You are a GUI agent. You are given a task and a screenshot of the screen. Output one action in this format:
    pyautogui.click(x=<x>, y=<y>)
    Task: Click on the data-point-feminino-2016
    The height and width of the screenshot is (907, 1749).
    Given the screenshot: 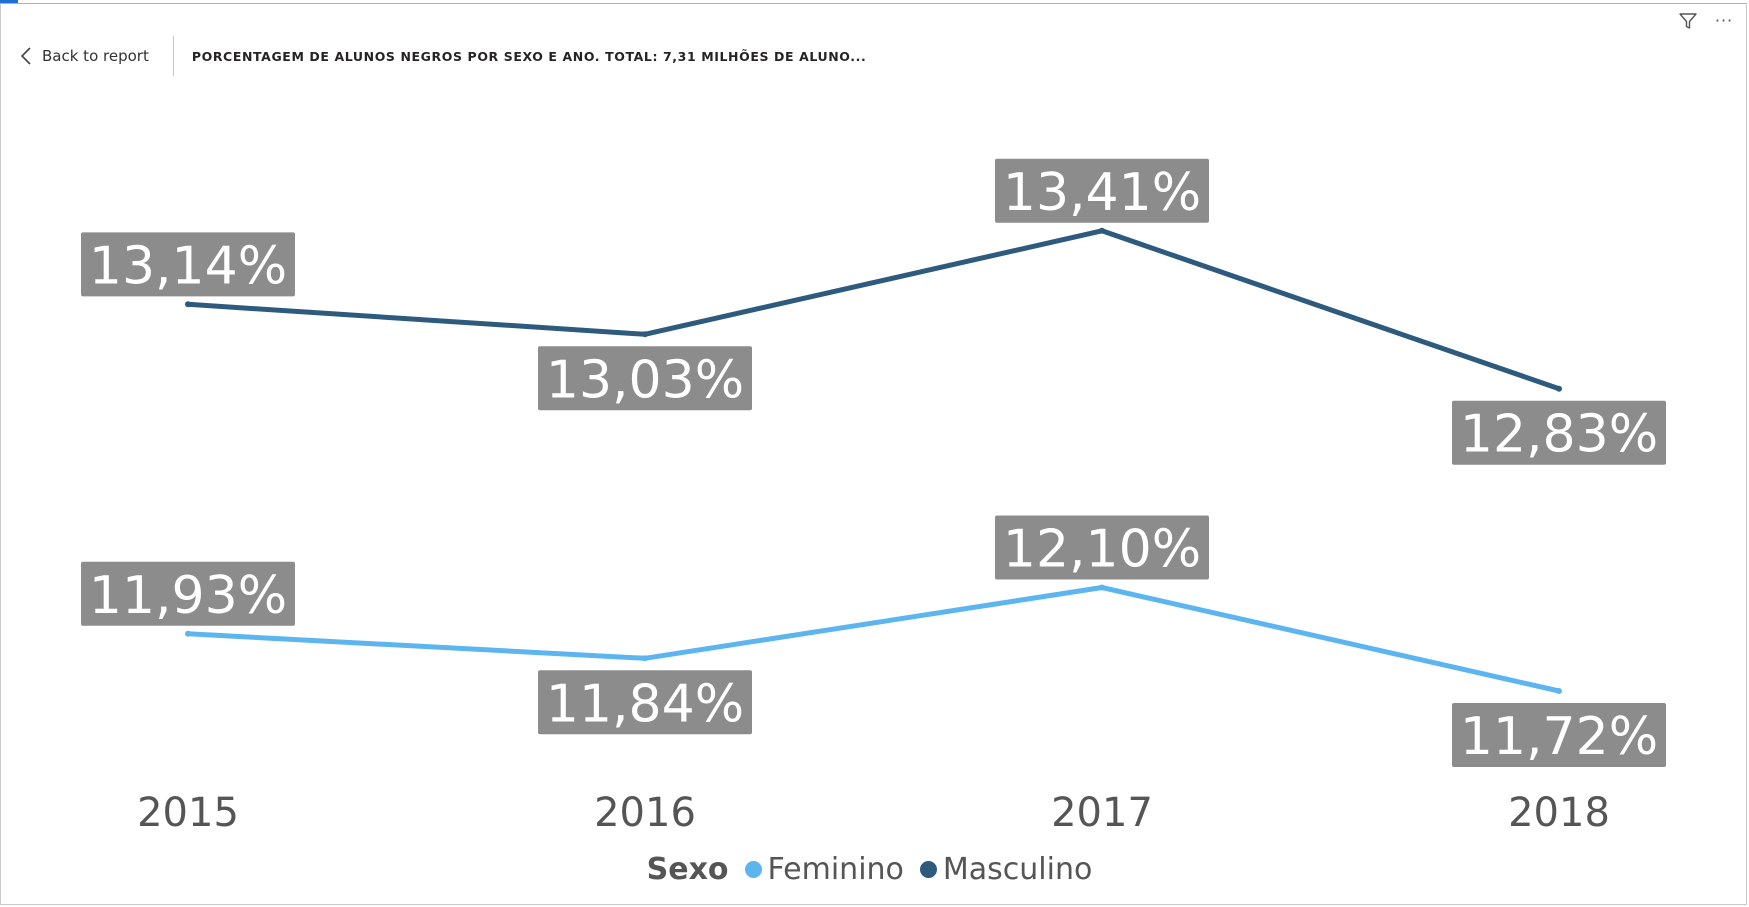 What is the action you would take?
    pyautogui.click(x=645, y=658)
    